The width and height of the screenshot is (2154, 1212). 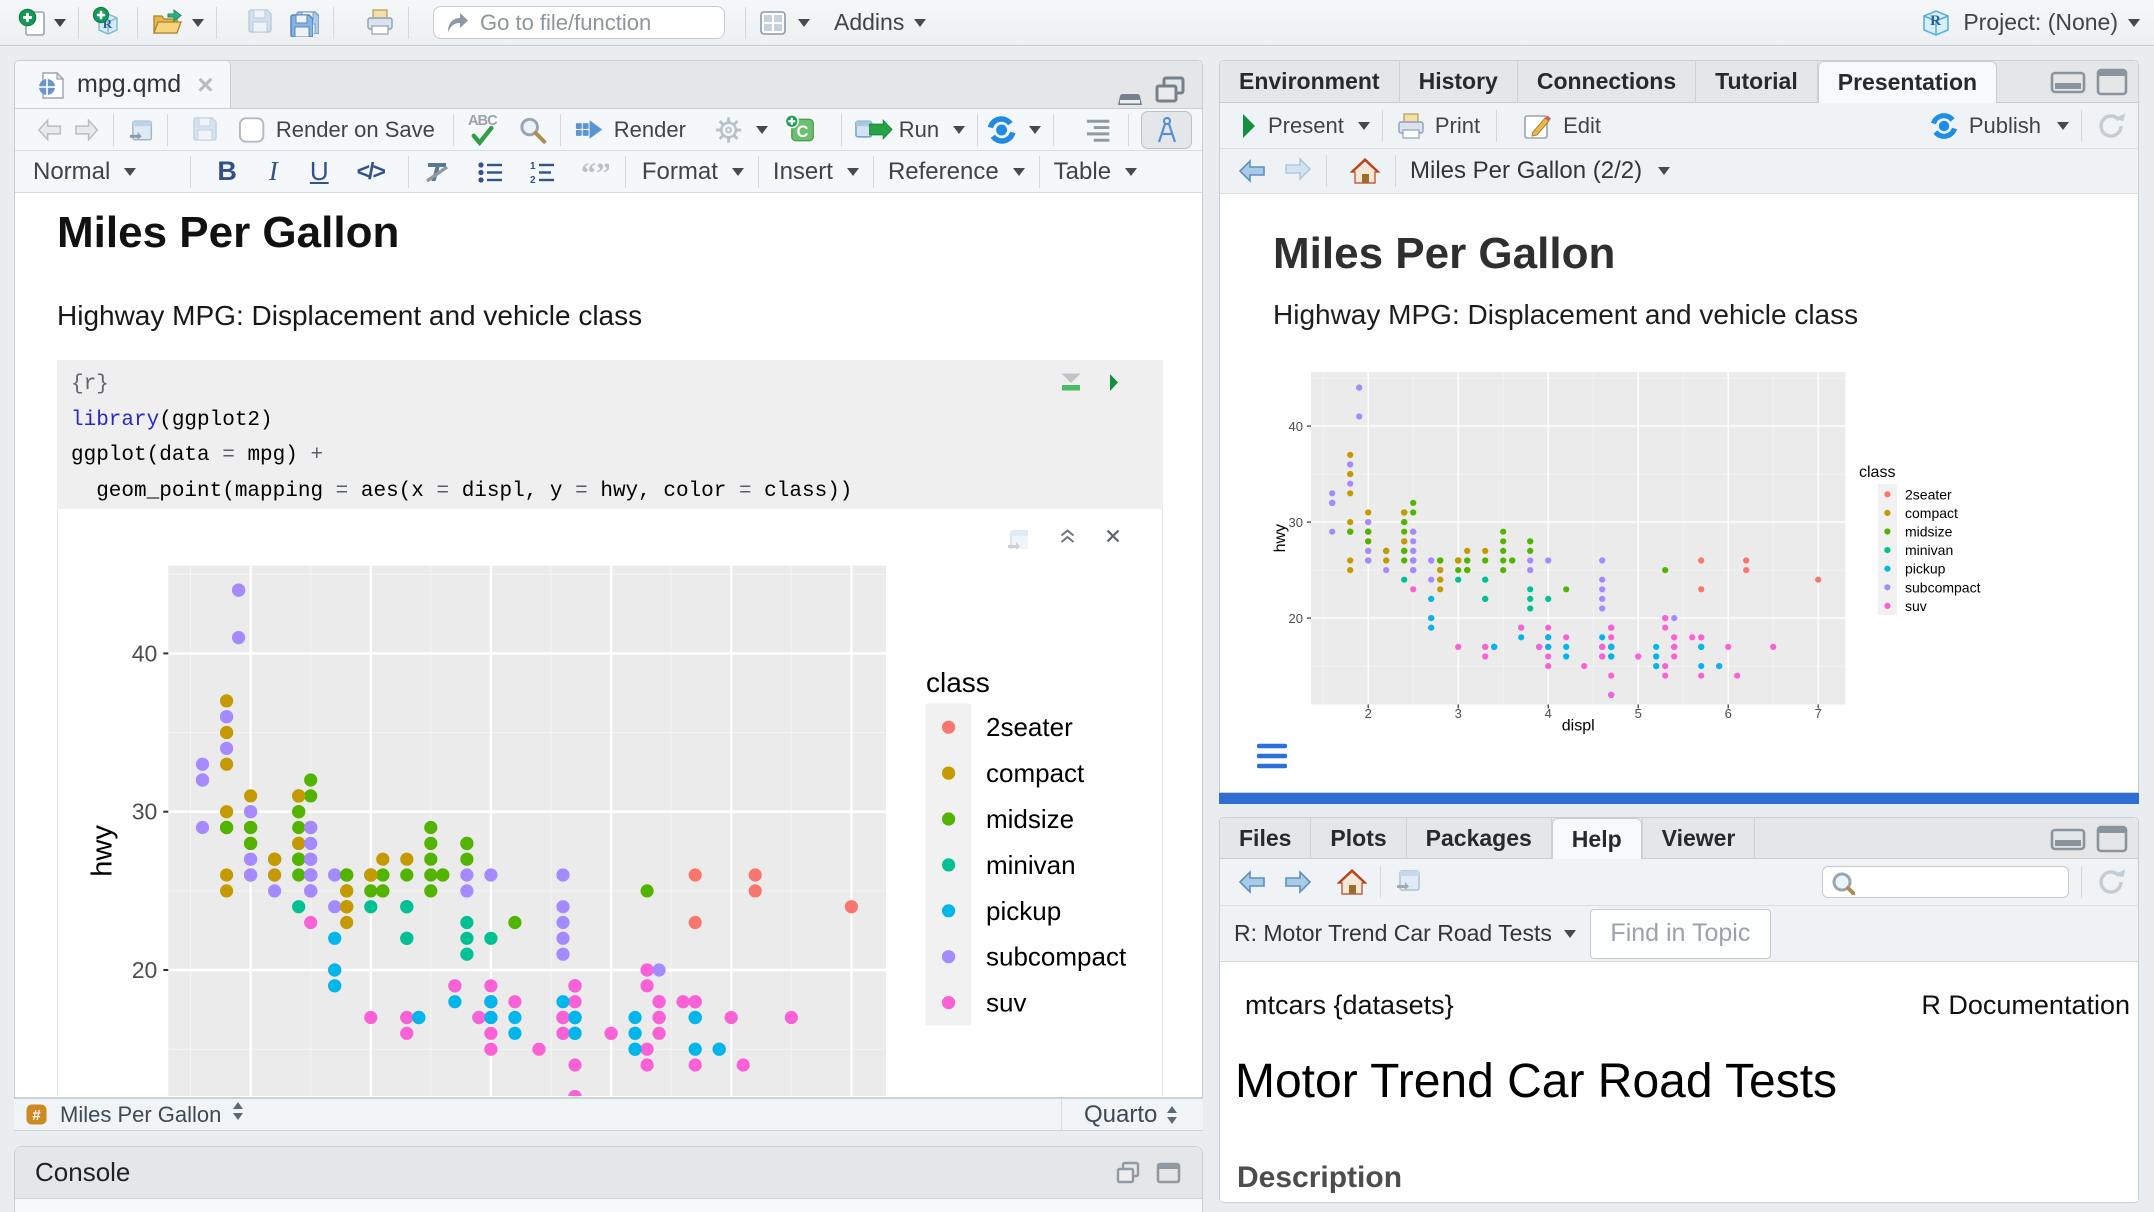 What do you see at coordinates (483, 121) in the screenshot?
I see `svg-text: ABC` at bounding box center [483, 121].